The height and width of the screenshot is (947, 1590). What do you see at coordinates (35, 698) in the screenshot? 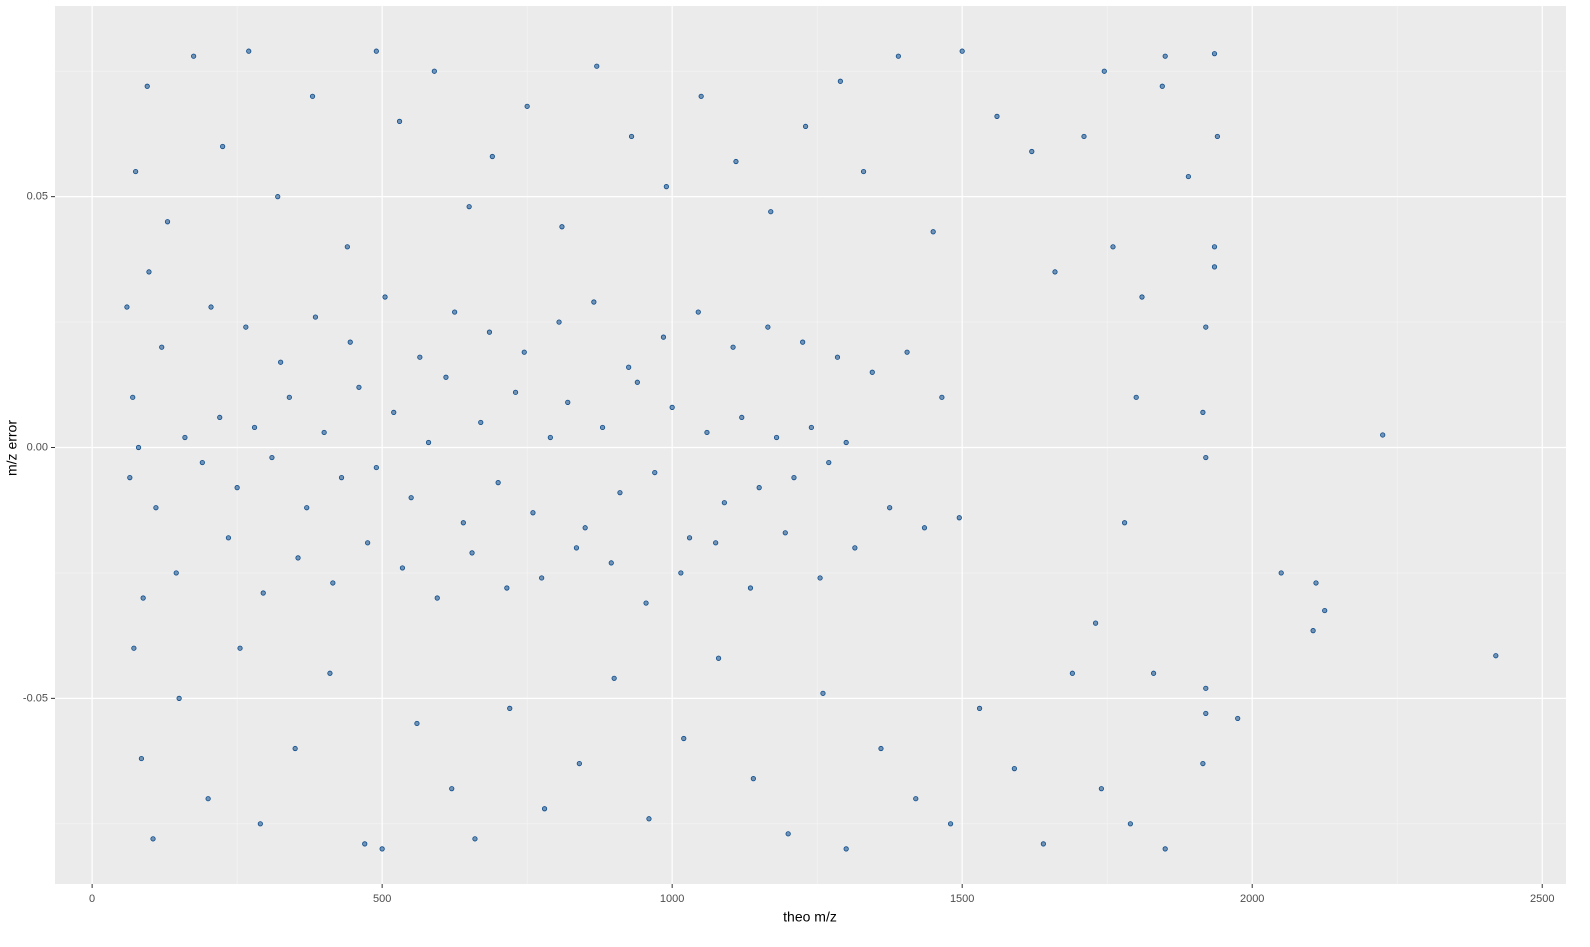
I see `y-tick-label: -0.05` at bounding box center [35, 698].